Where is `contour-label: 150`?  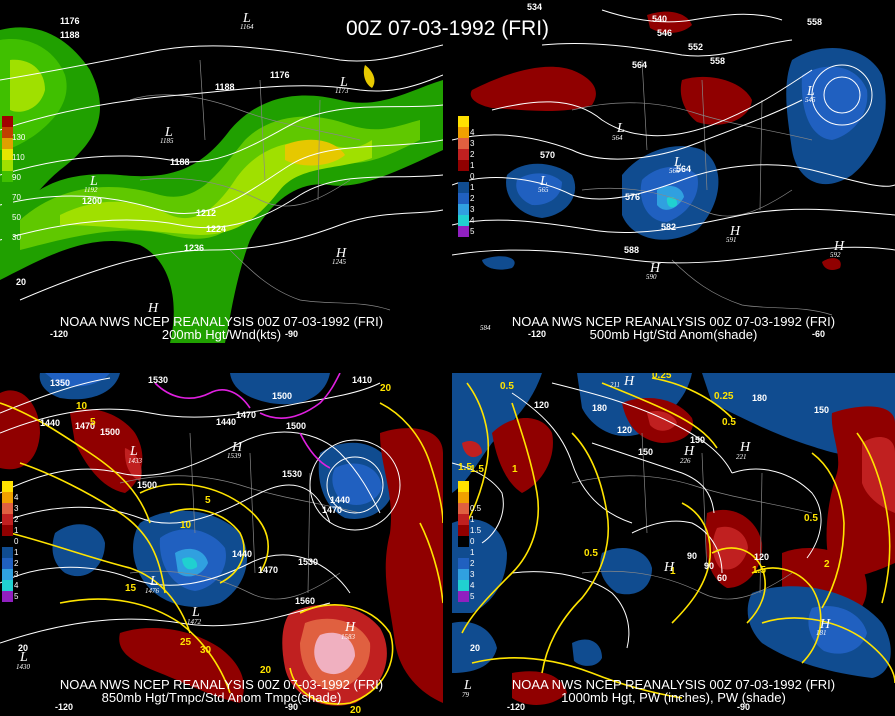 contour-label: 150 is located at coordinates (697, 440).